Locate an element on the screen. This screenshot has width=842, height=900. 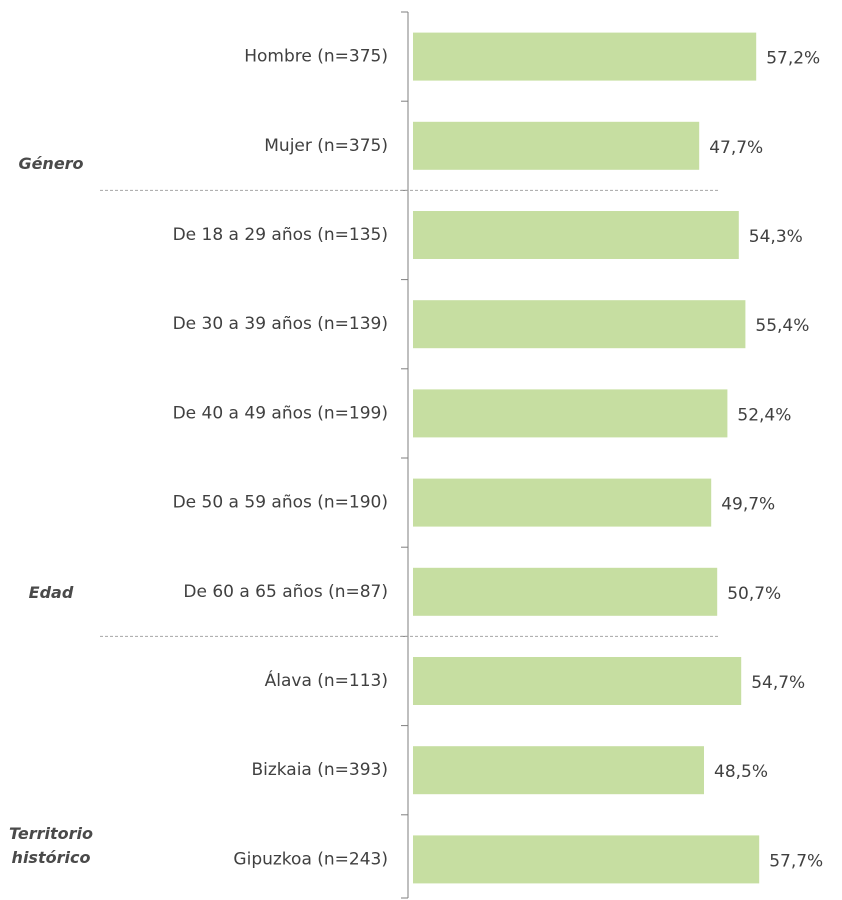
value-label: 54,3% is located at coordinates (776, 237).